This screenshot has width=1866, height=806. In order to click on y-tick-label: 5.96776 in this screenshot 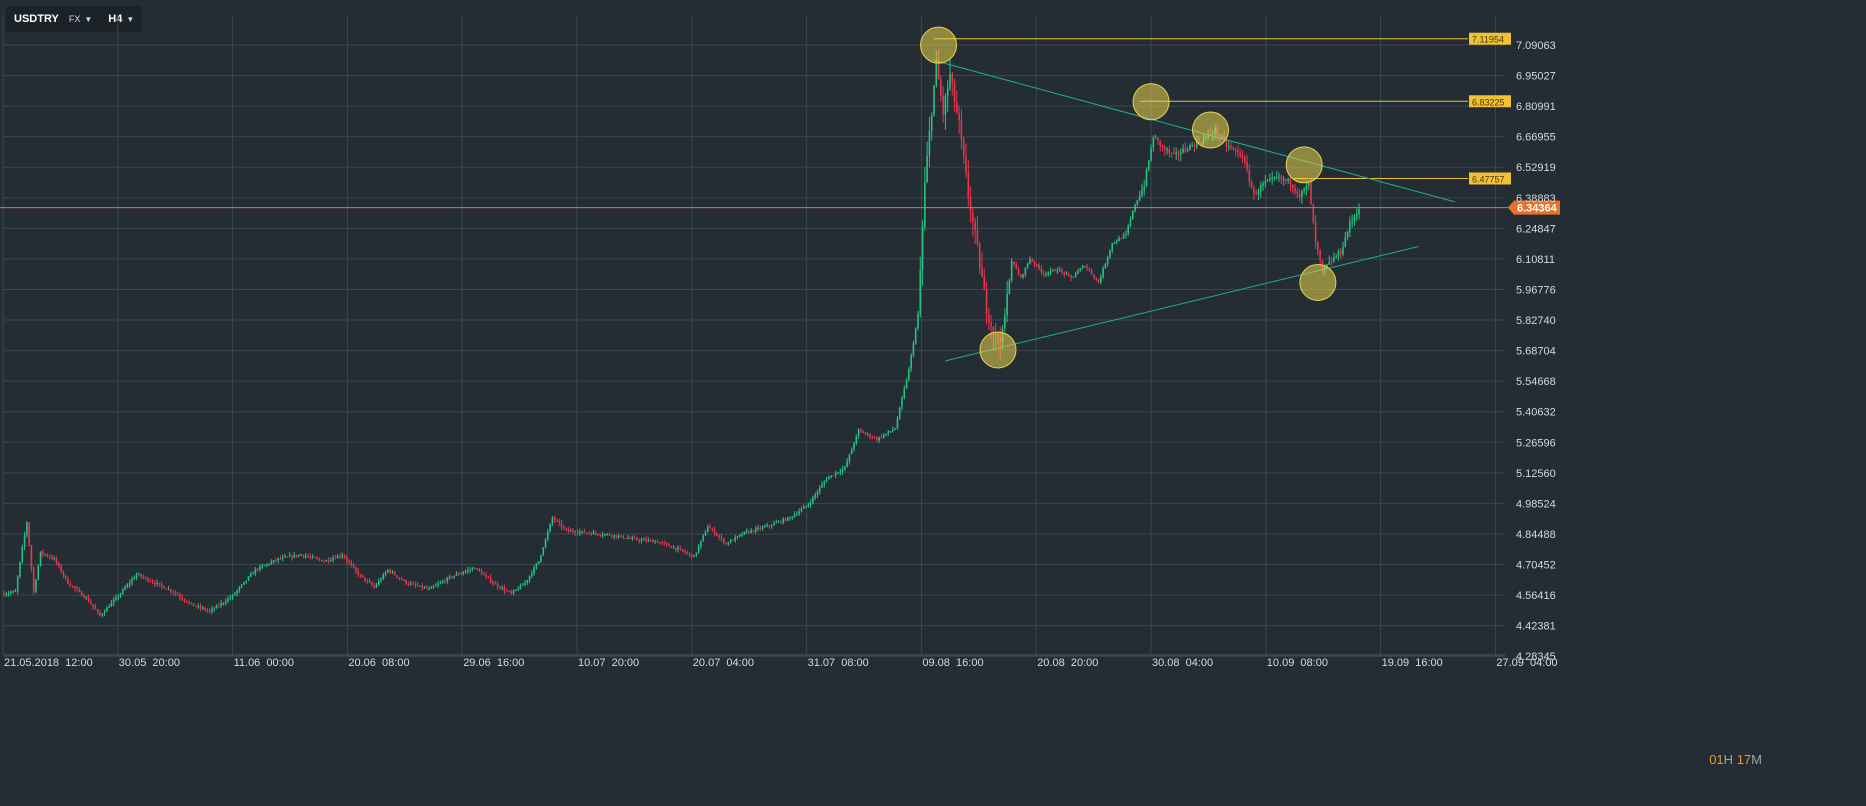, I will do `click(1536, 290)`.